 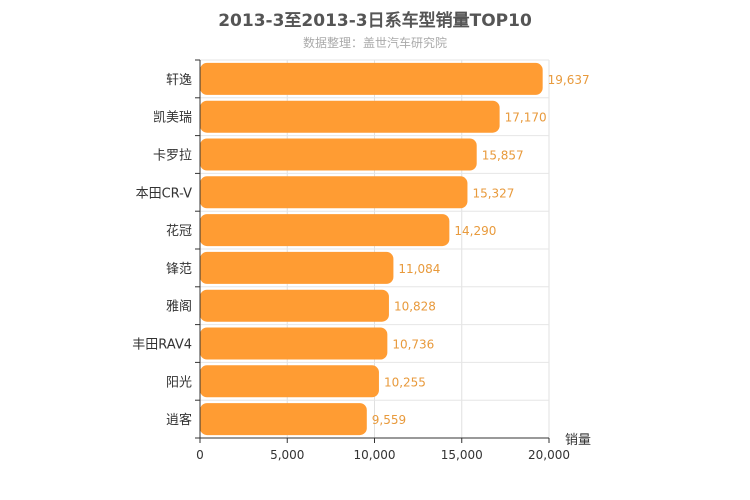 I want to click on value-label: 17,170, so click(x=526, y=118).